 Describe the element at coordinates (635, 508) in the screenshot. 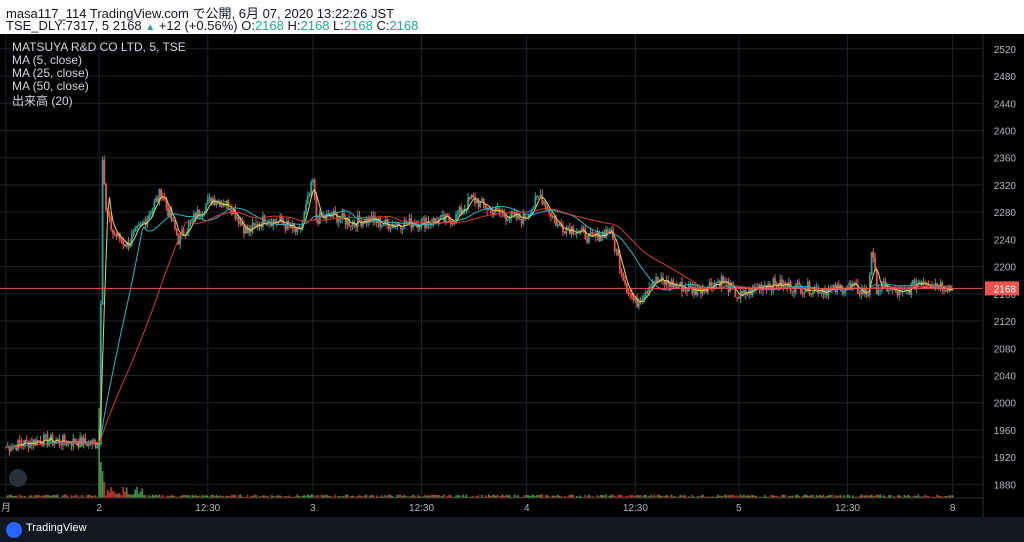

I see `x-tick-label: 12:30` at that location.